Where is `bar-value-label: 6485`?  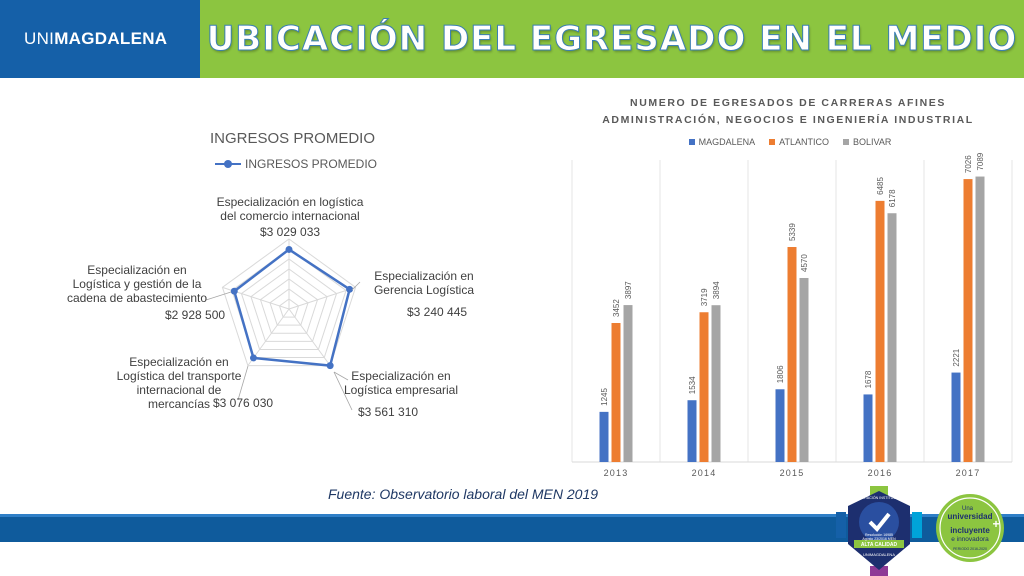
bar-value-label: 6485 is located at coordinates (880, 186).